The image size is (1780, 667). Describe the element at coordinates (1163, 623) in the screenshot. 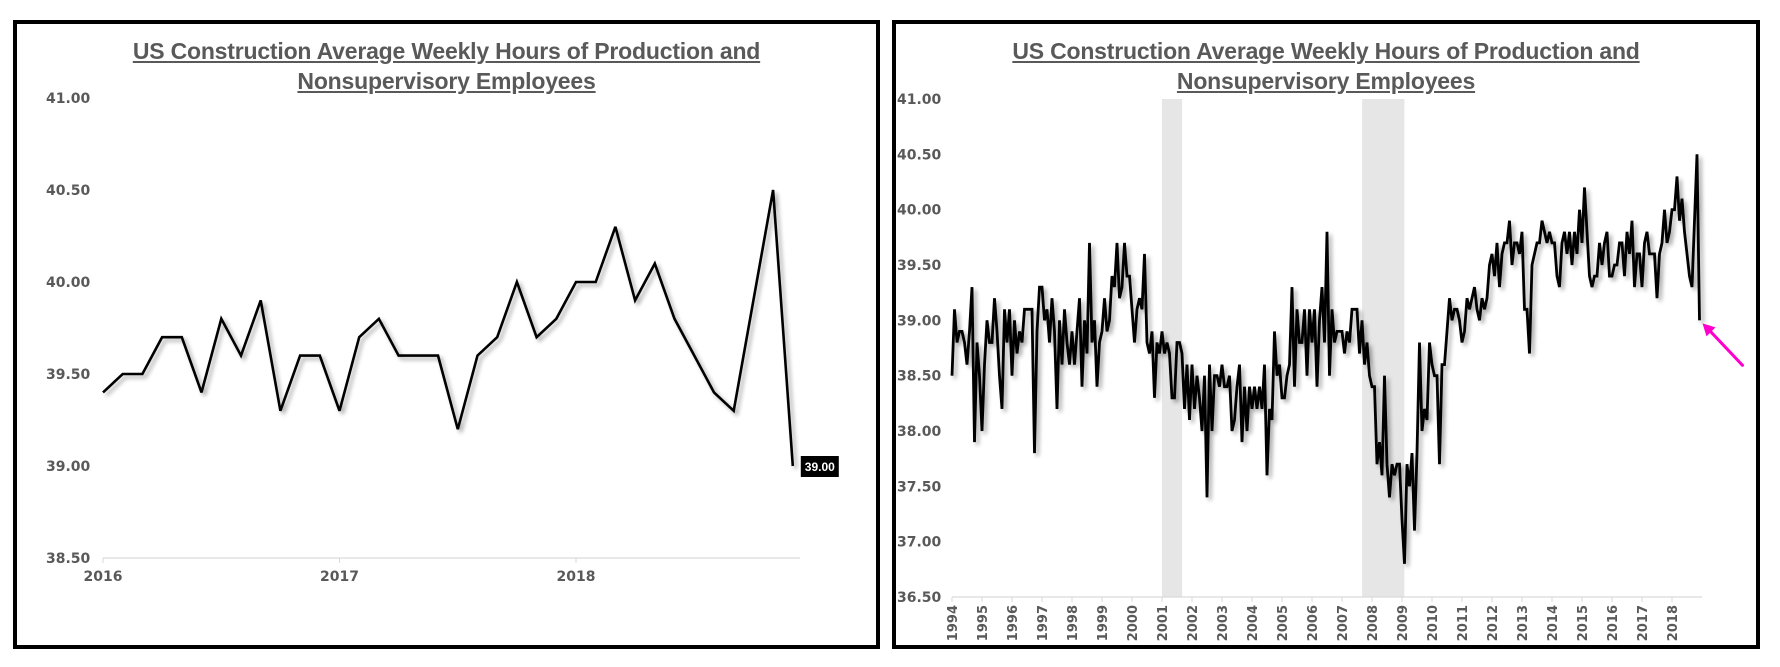

I see `x-tick-label: 2001` at that location.